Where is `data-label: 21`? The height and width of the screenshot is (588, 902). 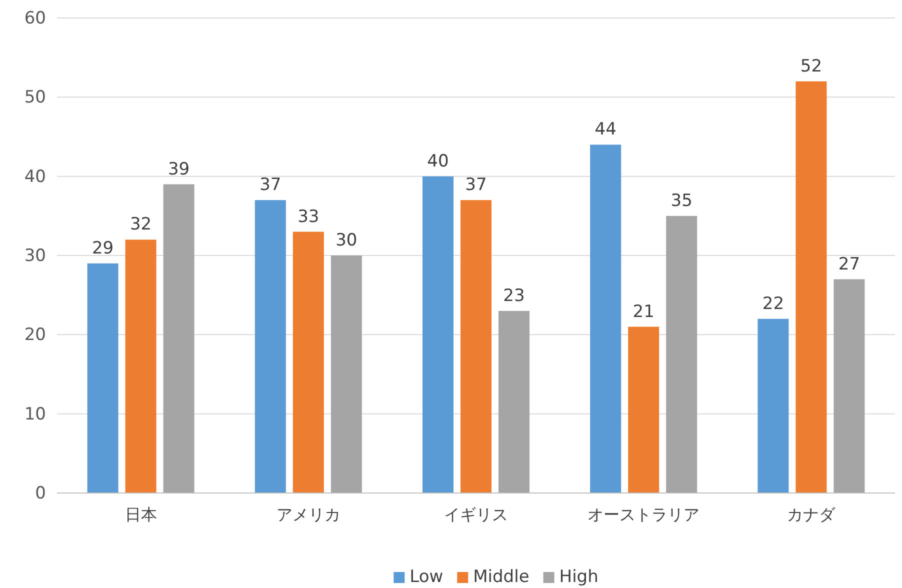 data-label: 21 is located at coordinates (643, 312).